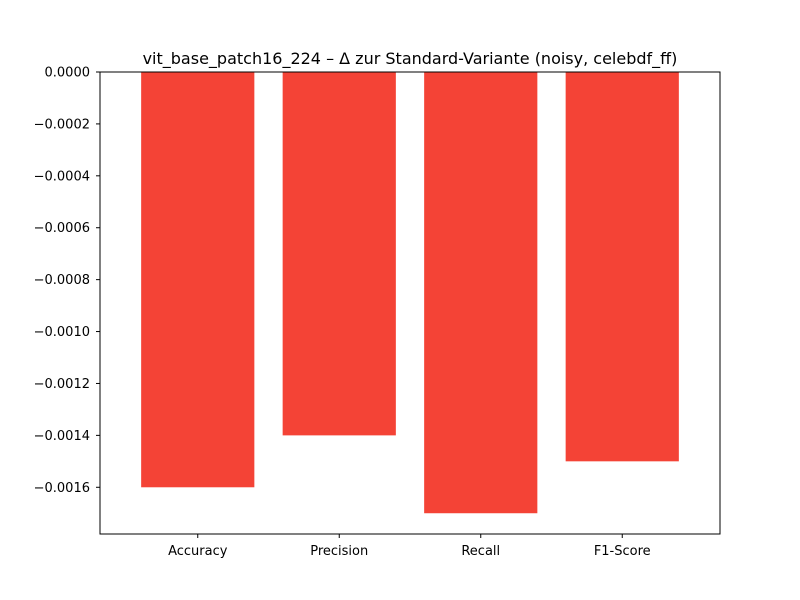 The width and height of the screenshot is (800, 600). Describe the element at coordinates (62, 384) in the screenshot. I see `y-tick-label: −0.0012` at that location.